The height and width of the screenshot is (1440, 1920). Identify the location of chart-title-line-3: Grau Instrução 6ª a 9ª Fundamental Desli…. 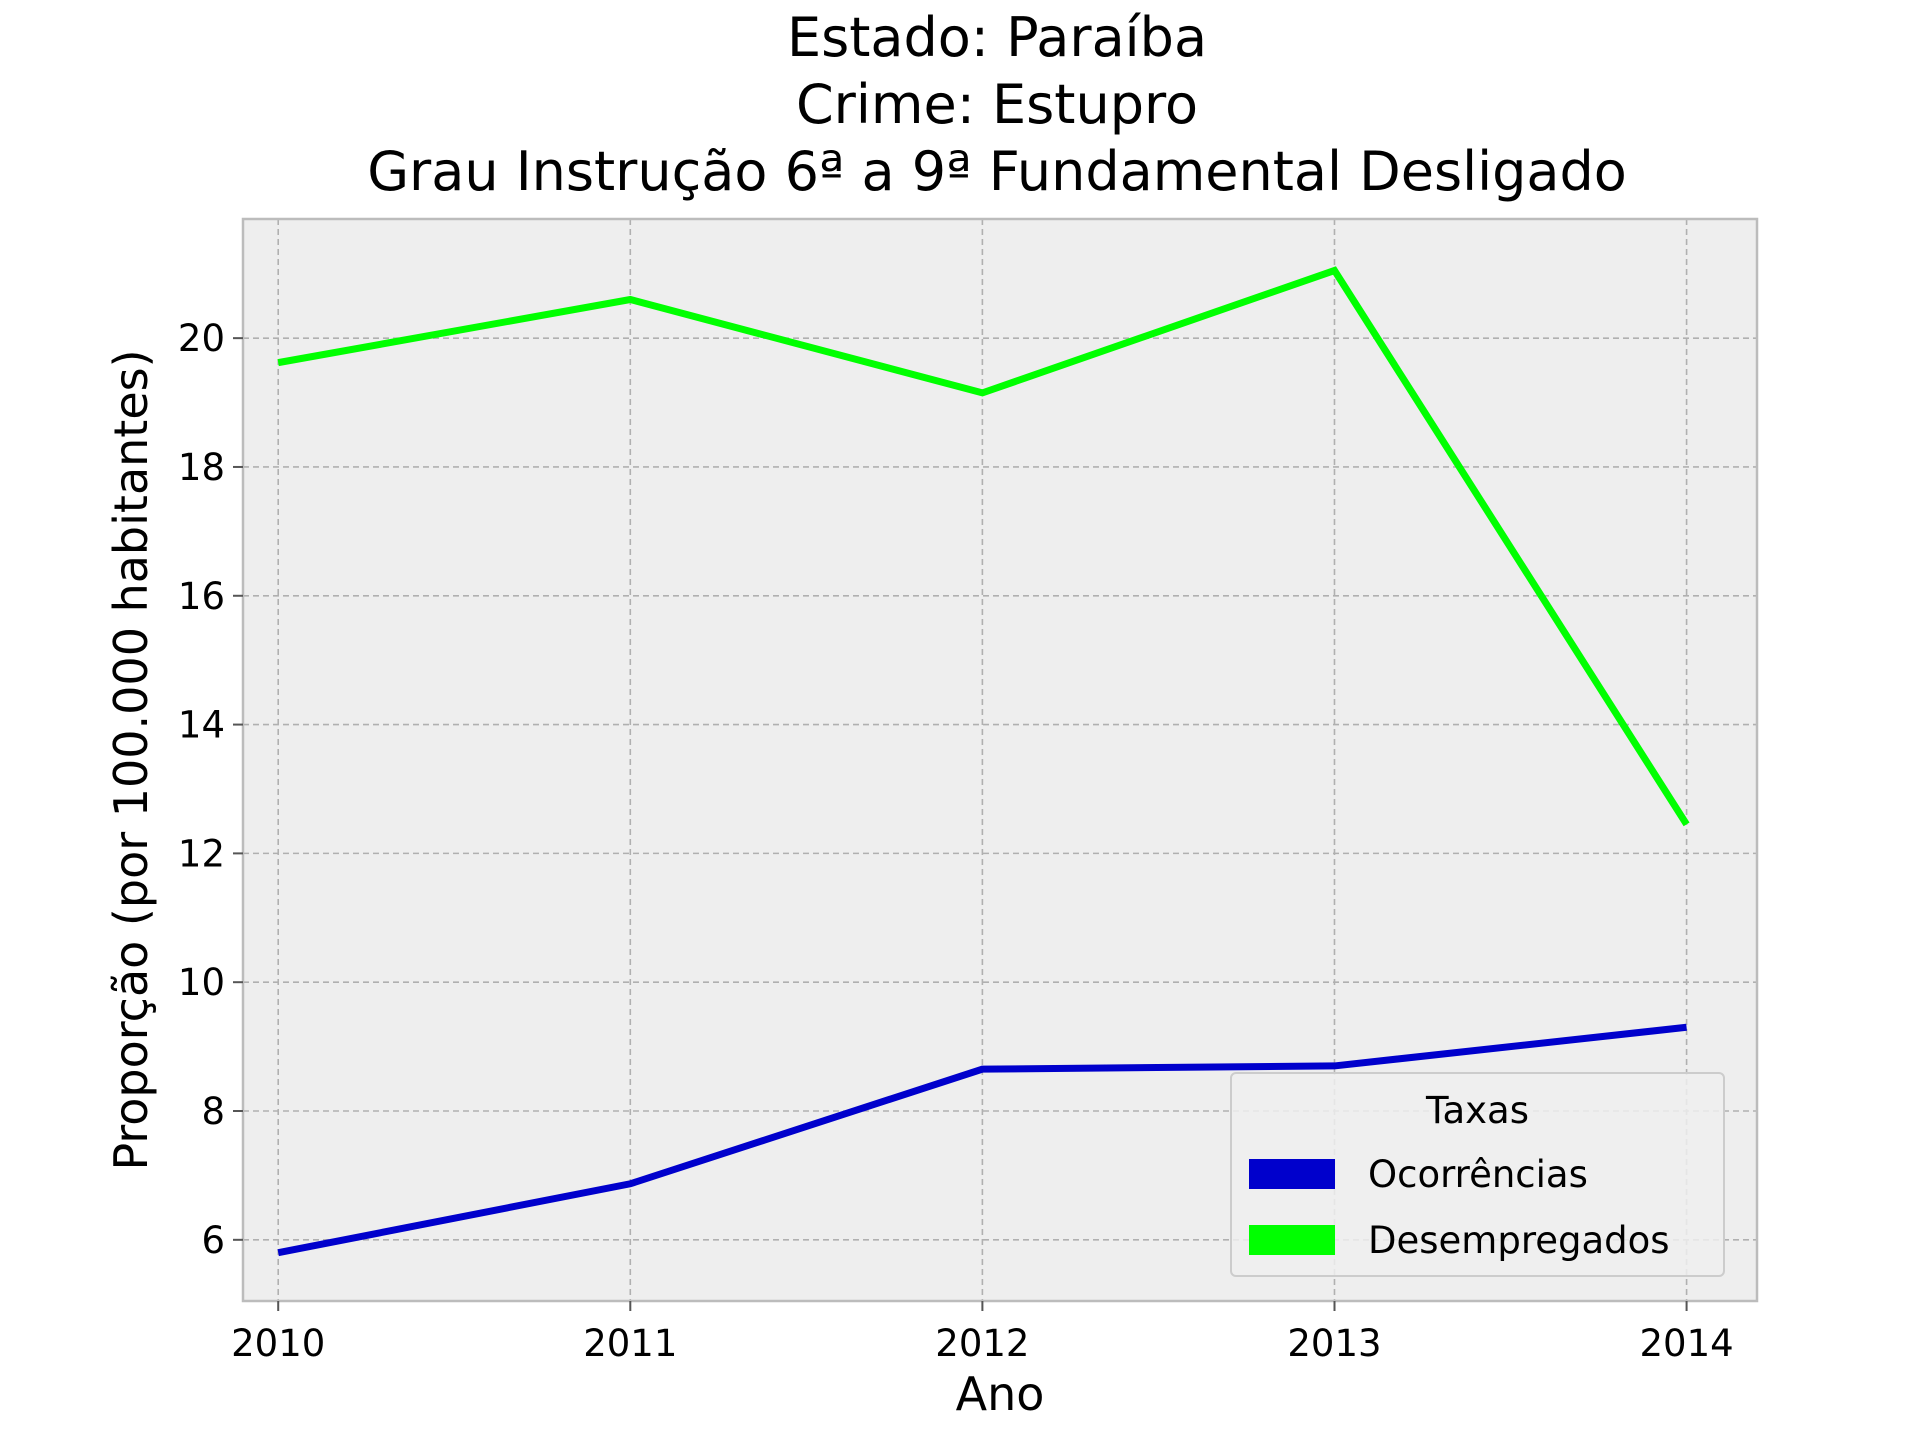
(997, 171).